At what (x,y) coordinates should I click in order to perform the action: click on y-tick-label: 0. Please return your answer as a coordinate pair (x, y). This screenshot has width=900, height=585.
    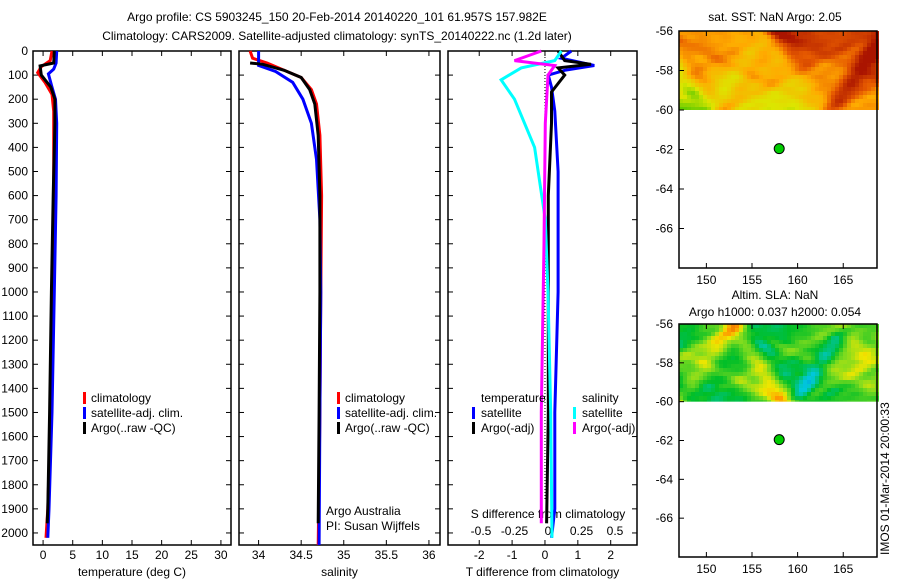
    Looking at the image, I should click on (24, 51).